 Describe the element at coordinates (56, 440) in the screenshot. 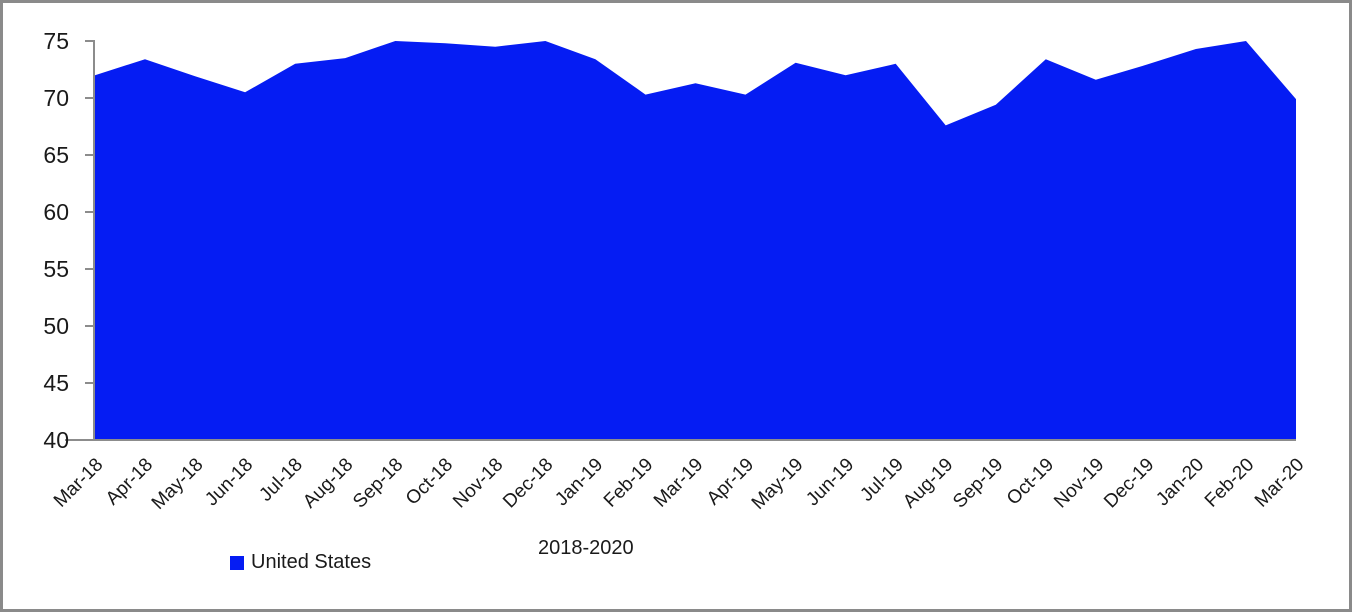

I see `y-tick-label: 40` at that location.